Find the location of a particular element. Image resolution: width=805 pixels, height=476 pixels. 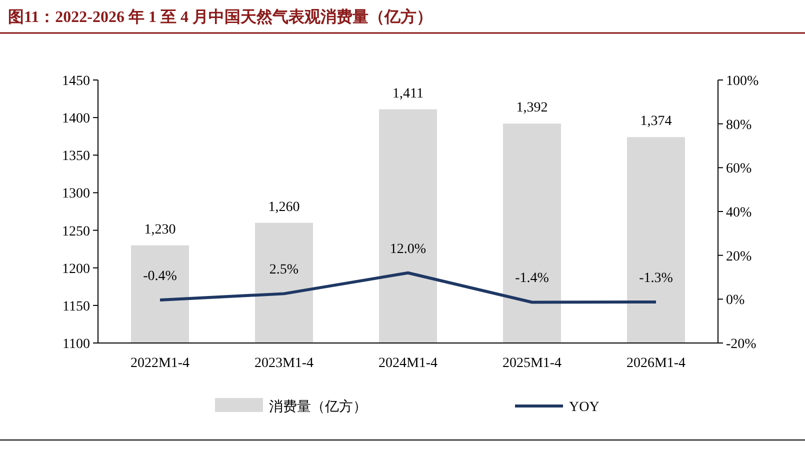

y2-tick-label: 0% is located at coordinates (735, 300).